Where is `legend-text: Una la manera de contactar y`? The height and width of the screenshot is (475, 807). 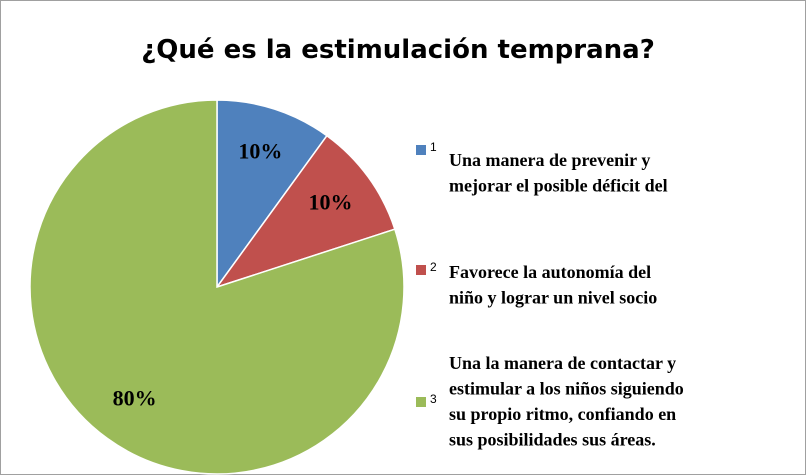 legend-text: Una la manera de contactar y is located at coordinates (562, 363).